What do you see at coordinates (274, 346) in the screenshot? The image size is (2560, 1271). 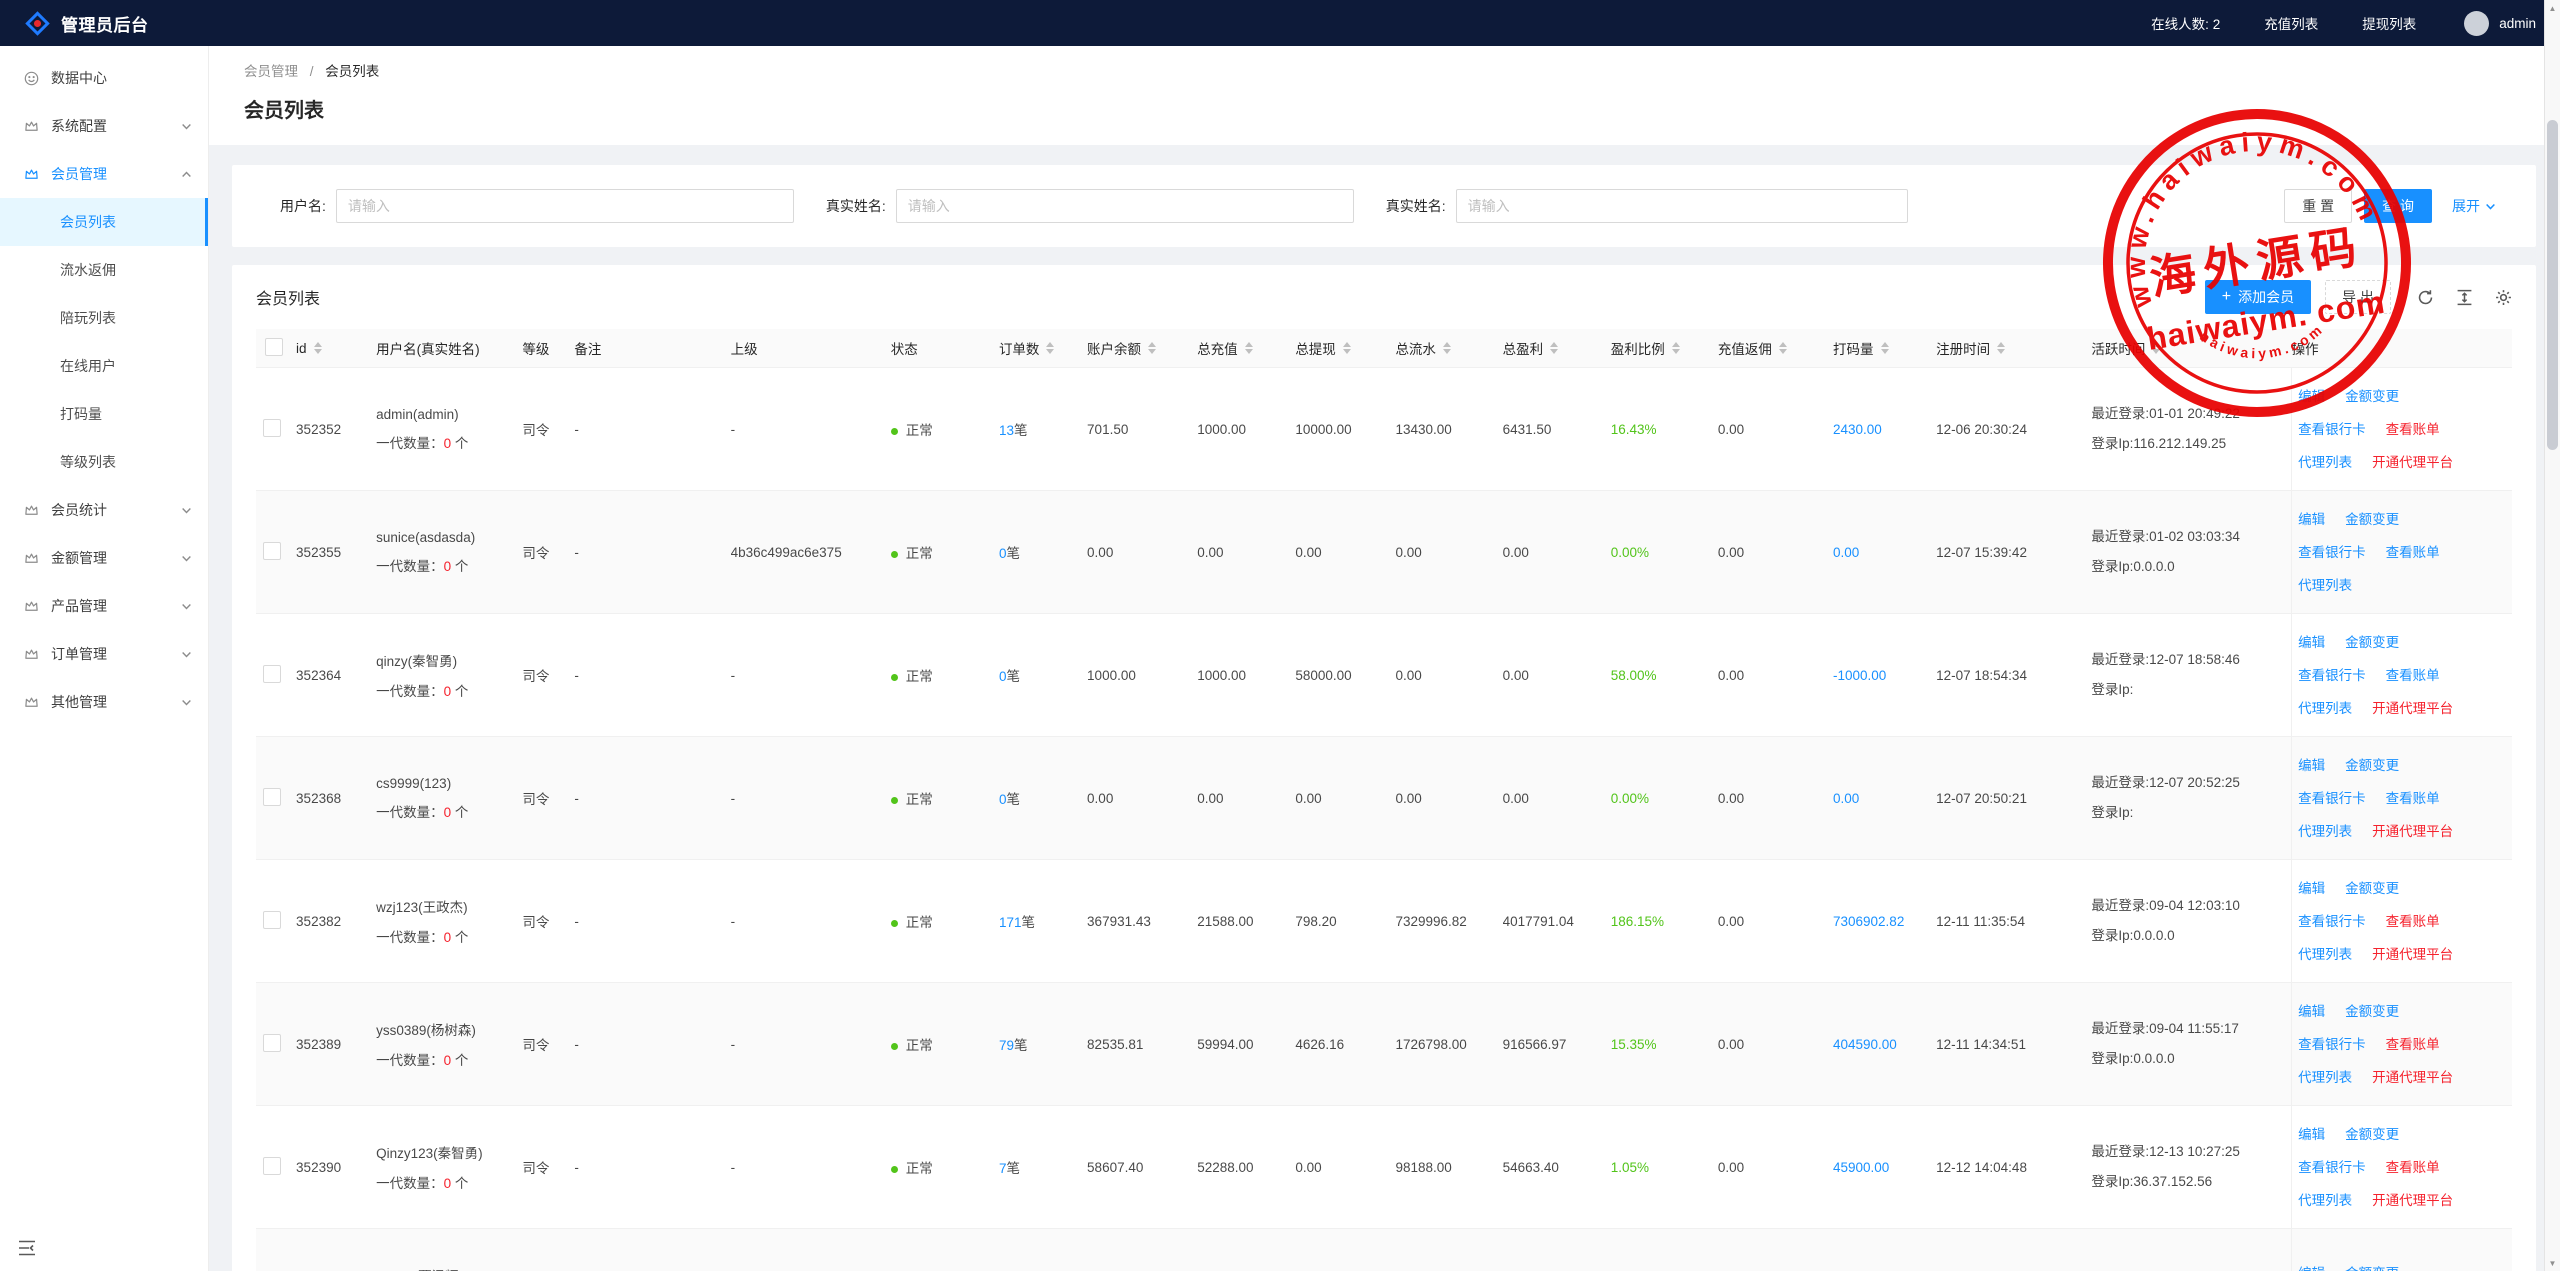 I see `select-all-checkbox` at bounding box center [274, 346].